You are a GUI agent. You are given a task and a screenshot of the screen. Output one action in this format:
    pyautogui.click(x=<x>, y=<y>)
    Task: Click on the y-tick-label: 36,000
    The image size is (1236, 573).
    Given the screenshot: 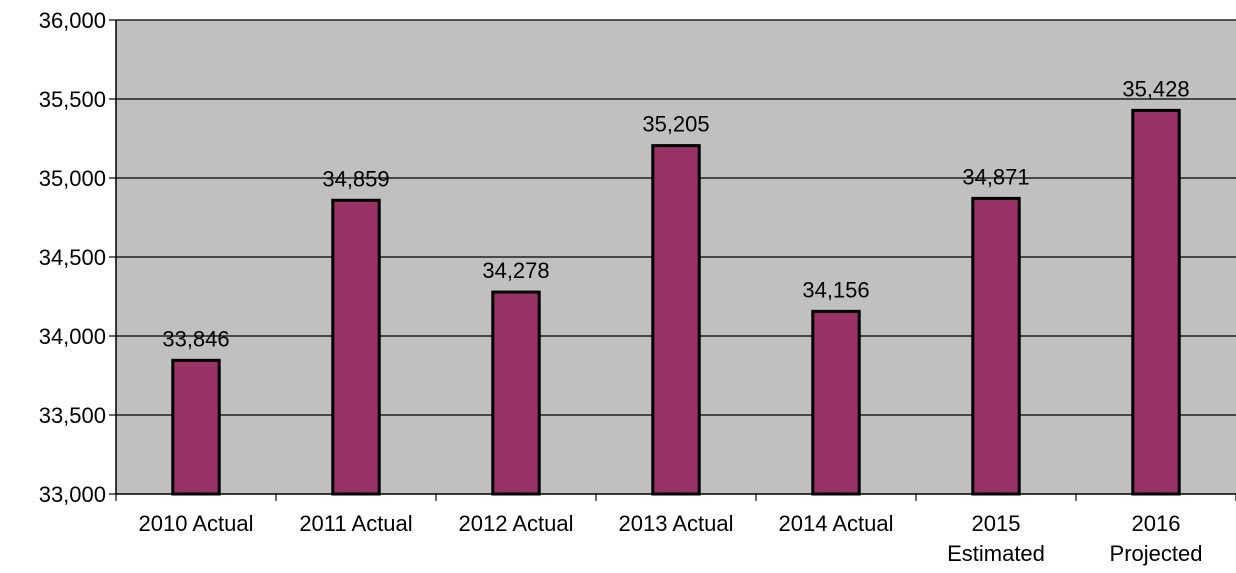 What is the action you would take?
    pyautogui.click(x=72, y=20)
    